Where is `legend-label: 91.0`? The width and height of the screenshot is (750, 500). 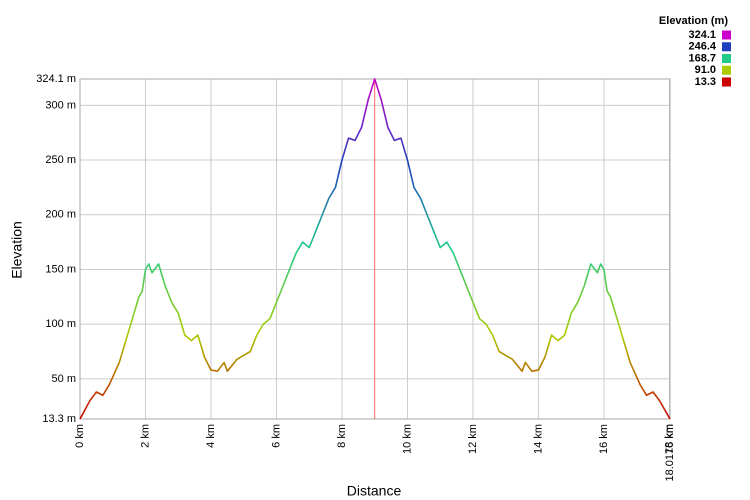
legend-label: 91.0 is located at coordinates (705, 70).